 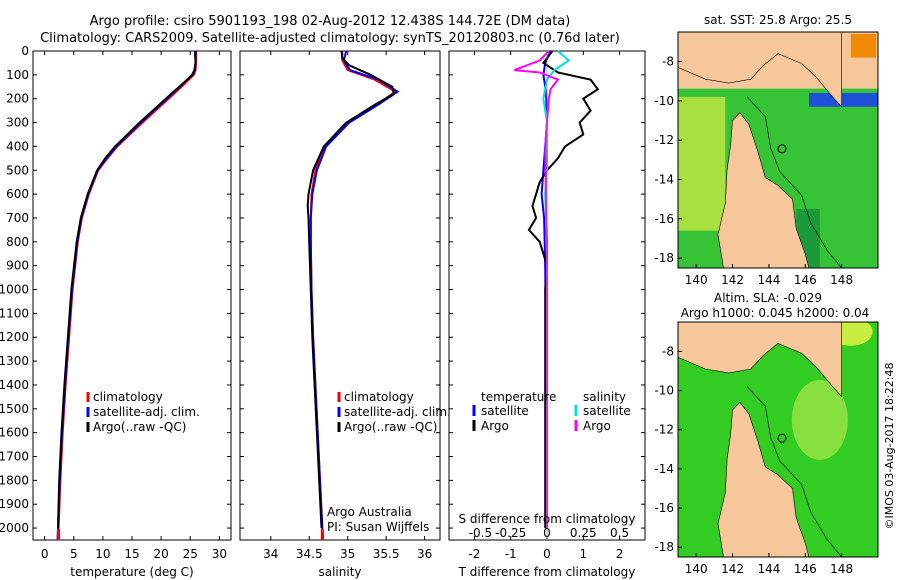 I want to click on x-tick-label: 2, so click(x=620, y=554).